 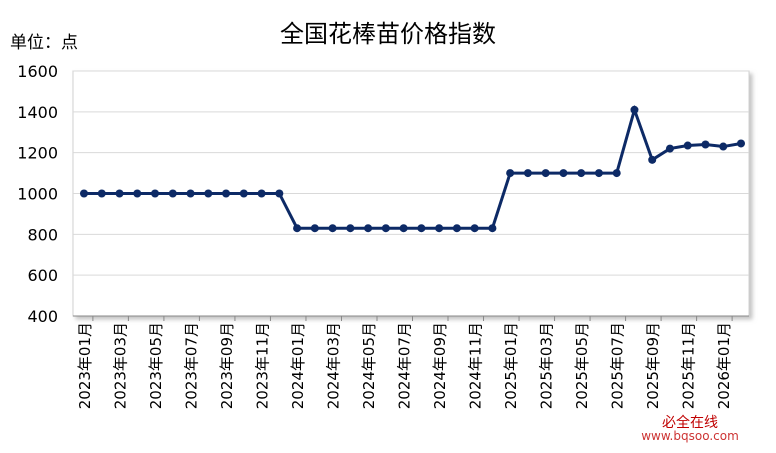 I want to click on x-tick-label: 2024年07月, so click(x=405, y=365).